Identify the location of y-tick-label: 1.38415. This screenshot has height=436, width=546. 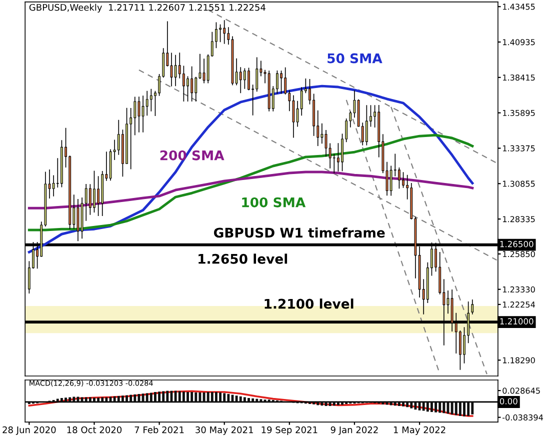
(519, 77).